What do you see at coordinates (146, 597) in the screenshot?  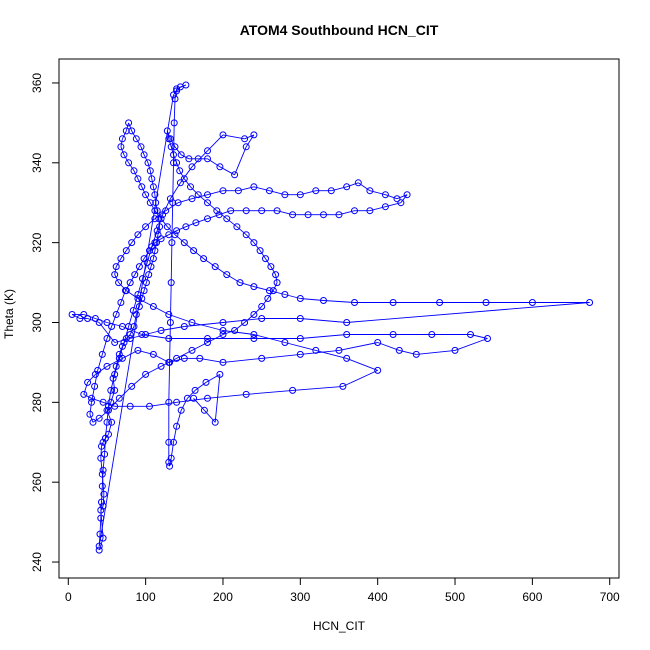 I see `x-tick-label: 100` at bounding box center [146, 597].